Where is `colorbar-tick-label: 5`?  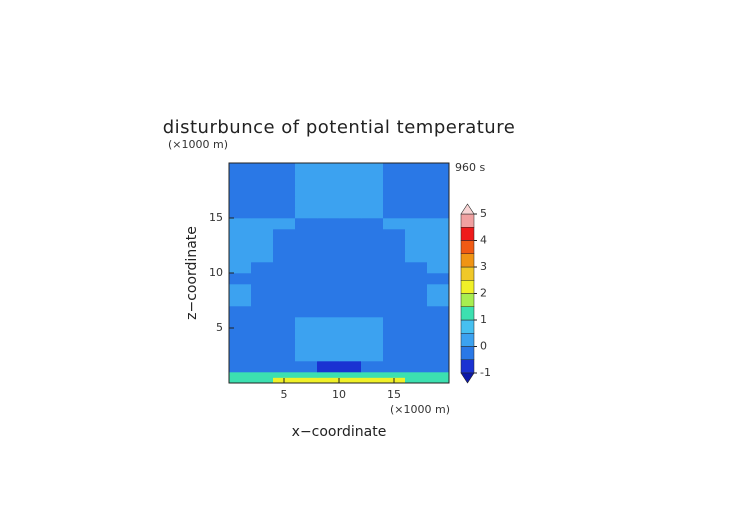
colorbar-tick-label: 5 is located at coordinates (483, 213).